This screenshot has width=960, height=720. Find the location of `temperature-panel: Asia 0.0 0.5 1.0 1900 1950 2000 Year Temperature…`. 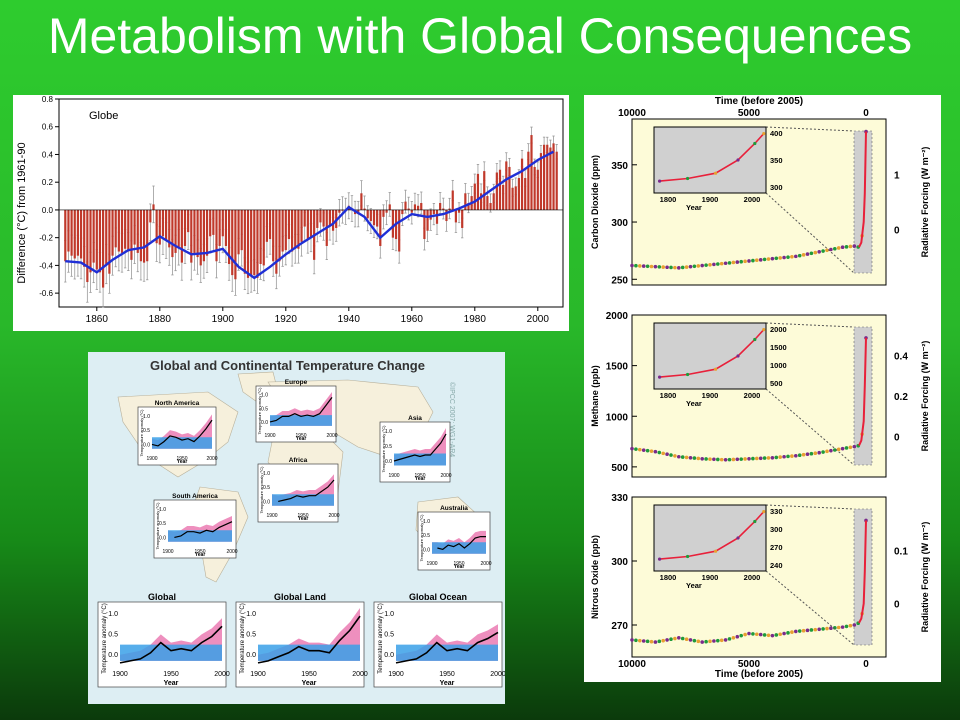

temperature-panel: Asia 0.0 0.5 1.0 1900 1950 2000 Year Temperature… is located at coordinates (415, 449).